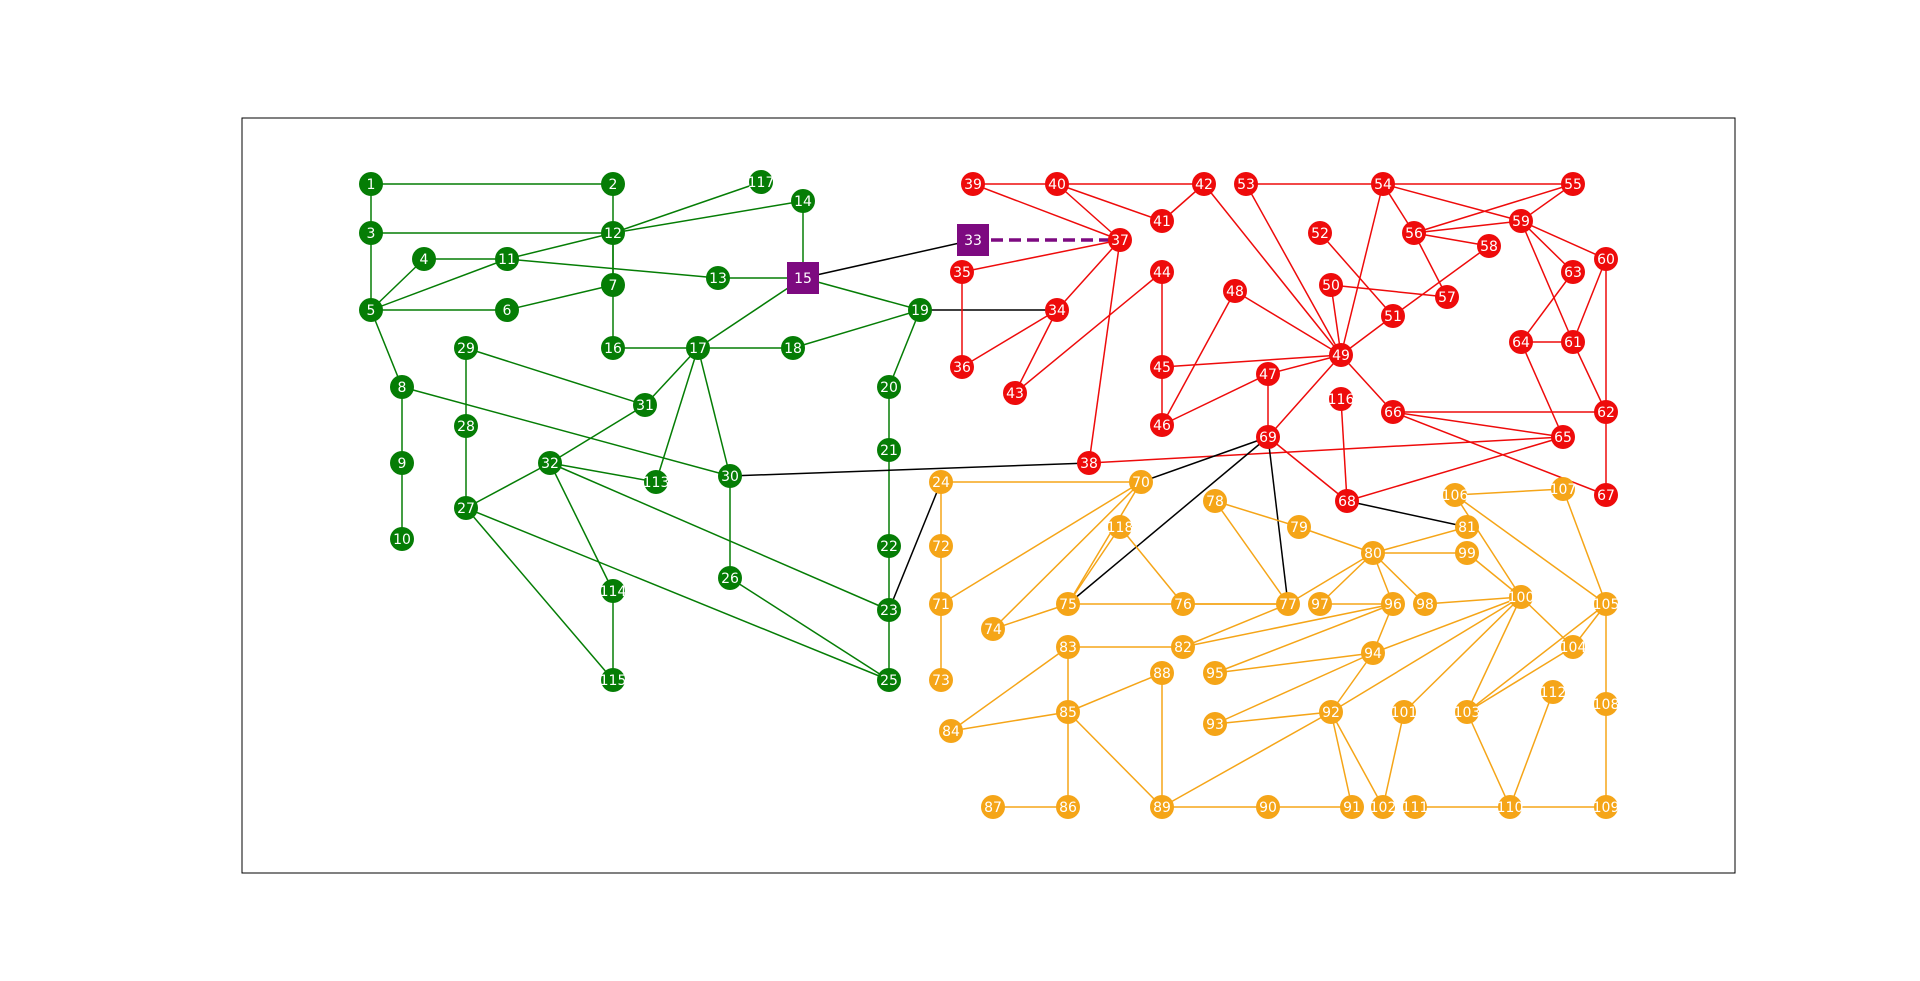 Image resolution: width=1920 pixels, height=981 pixels. I want to click on node-81: 81, so click(1467, 527).